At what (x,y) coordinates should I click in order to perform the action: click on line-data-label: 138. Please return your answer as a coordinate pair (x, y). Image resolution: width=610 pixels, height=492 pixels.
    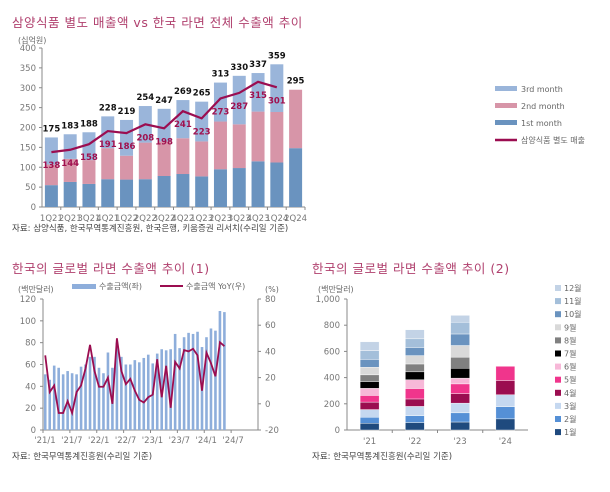
    Looking at the image, I should click on (52, 166).